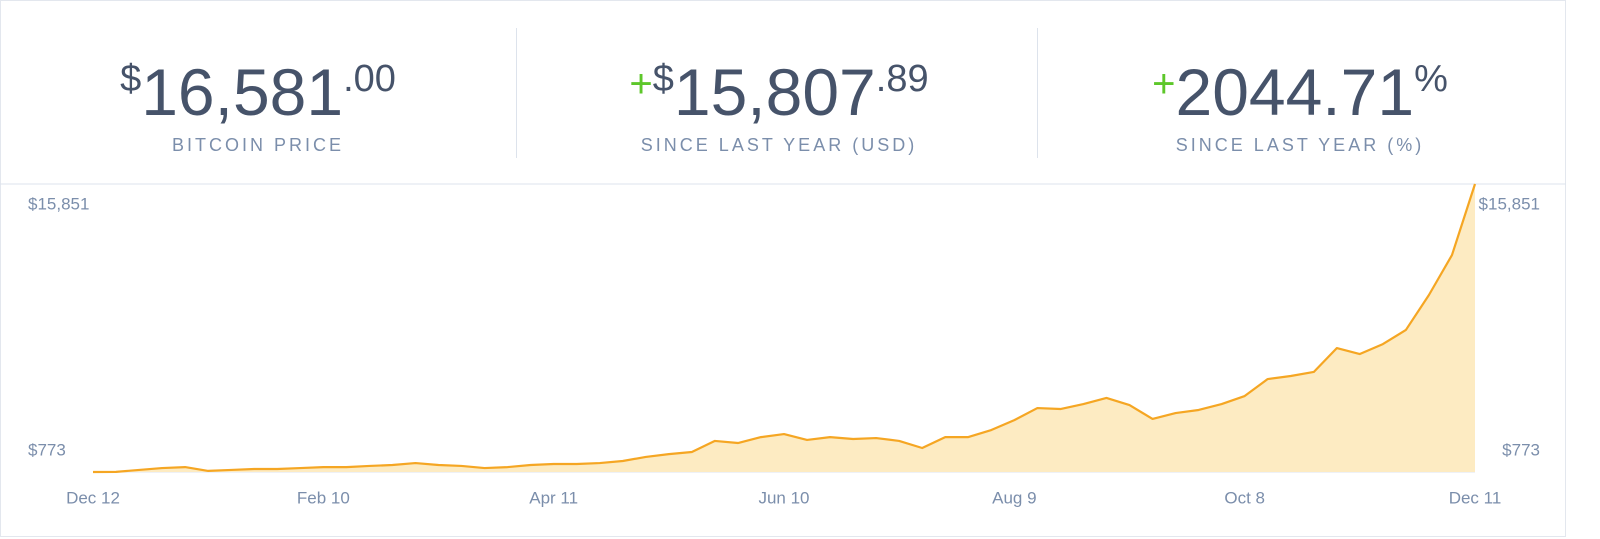 The width and height of the screenshot is (1600, 539). What do you see at coordinates (783, 497) in the screenshot?
I see `x-tick-label: Jun 10` at bounding box center [783, 497].